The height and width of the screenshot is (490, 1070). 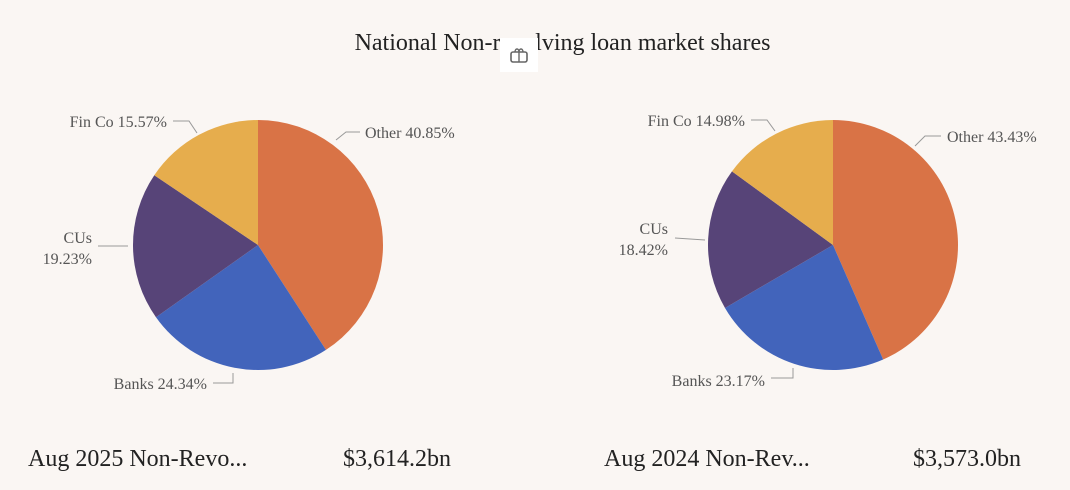 I want to click on slice-label: Banks 24.34%, so click(x=160, y=384).